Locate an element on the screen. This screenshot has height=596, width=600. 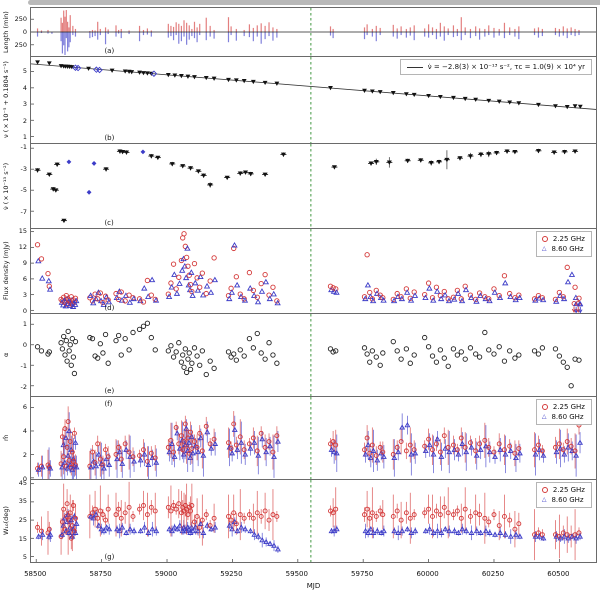
panel-f-canvas is located at coordinates (313, 438).